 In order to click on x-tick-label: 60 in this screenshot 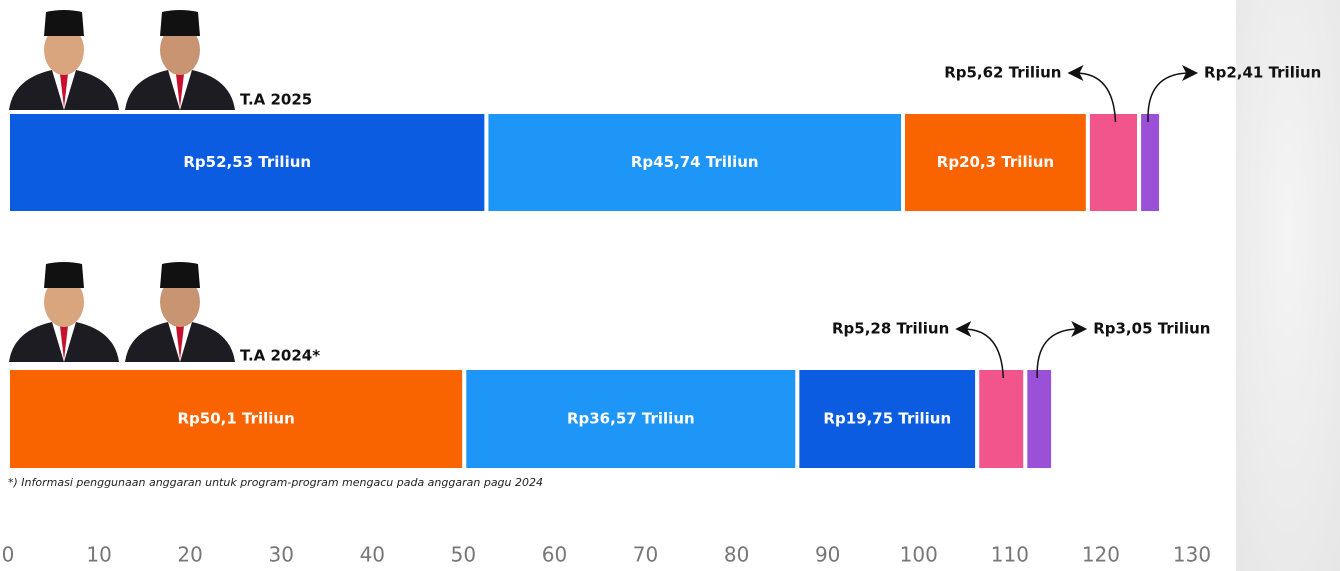, I will do `click(554, 555)`.